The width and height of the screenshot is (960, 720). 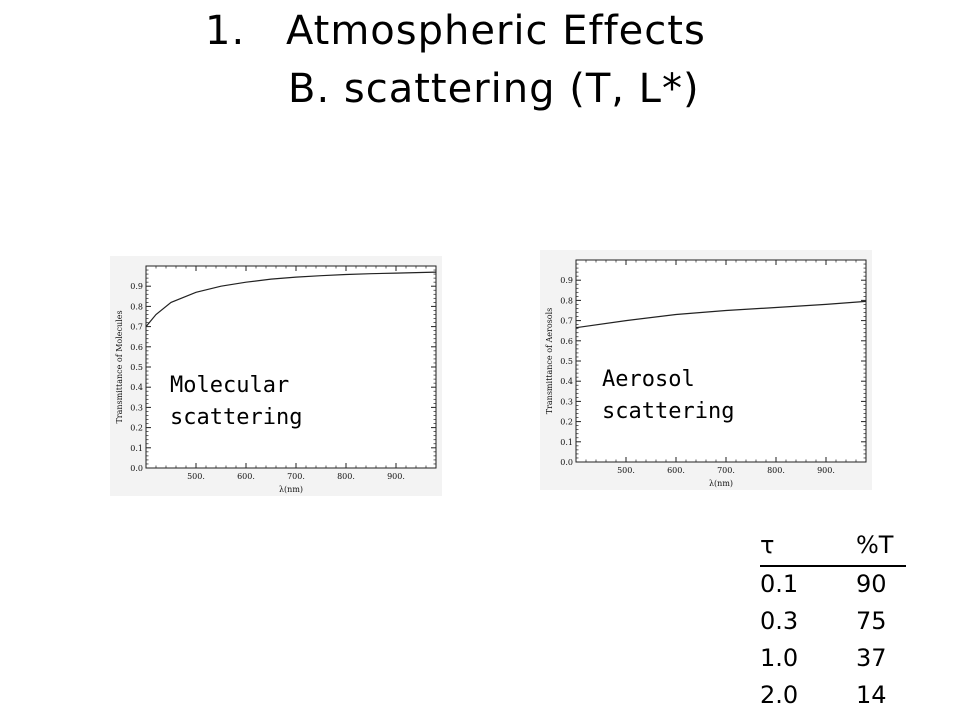 What do you see at coordinates (833, 659) in the screenshot?
I see `table-row: 1.0 37` at bounding box center [833, 659].